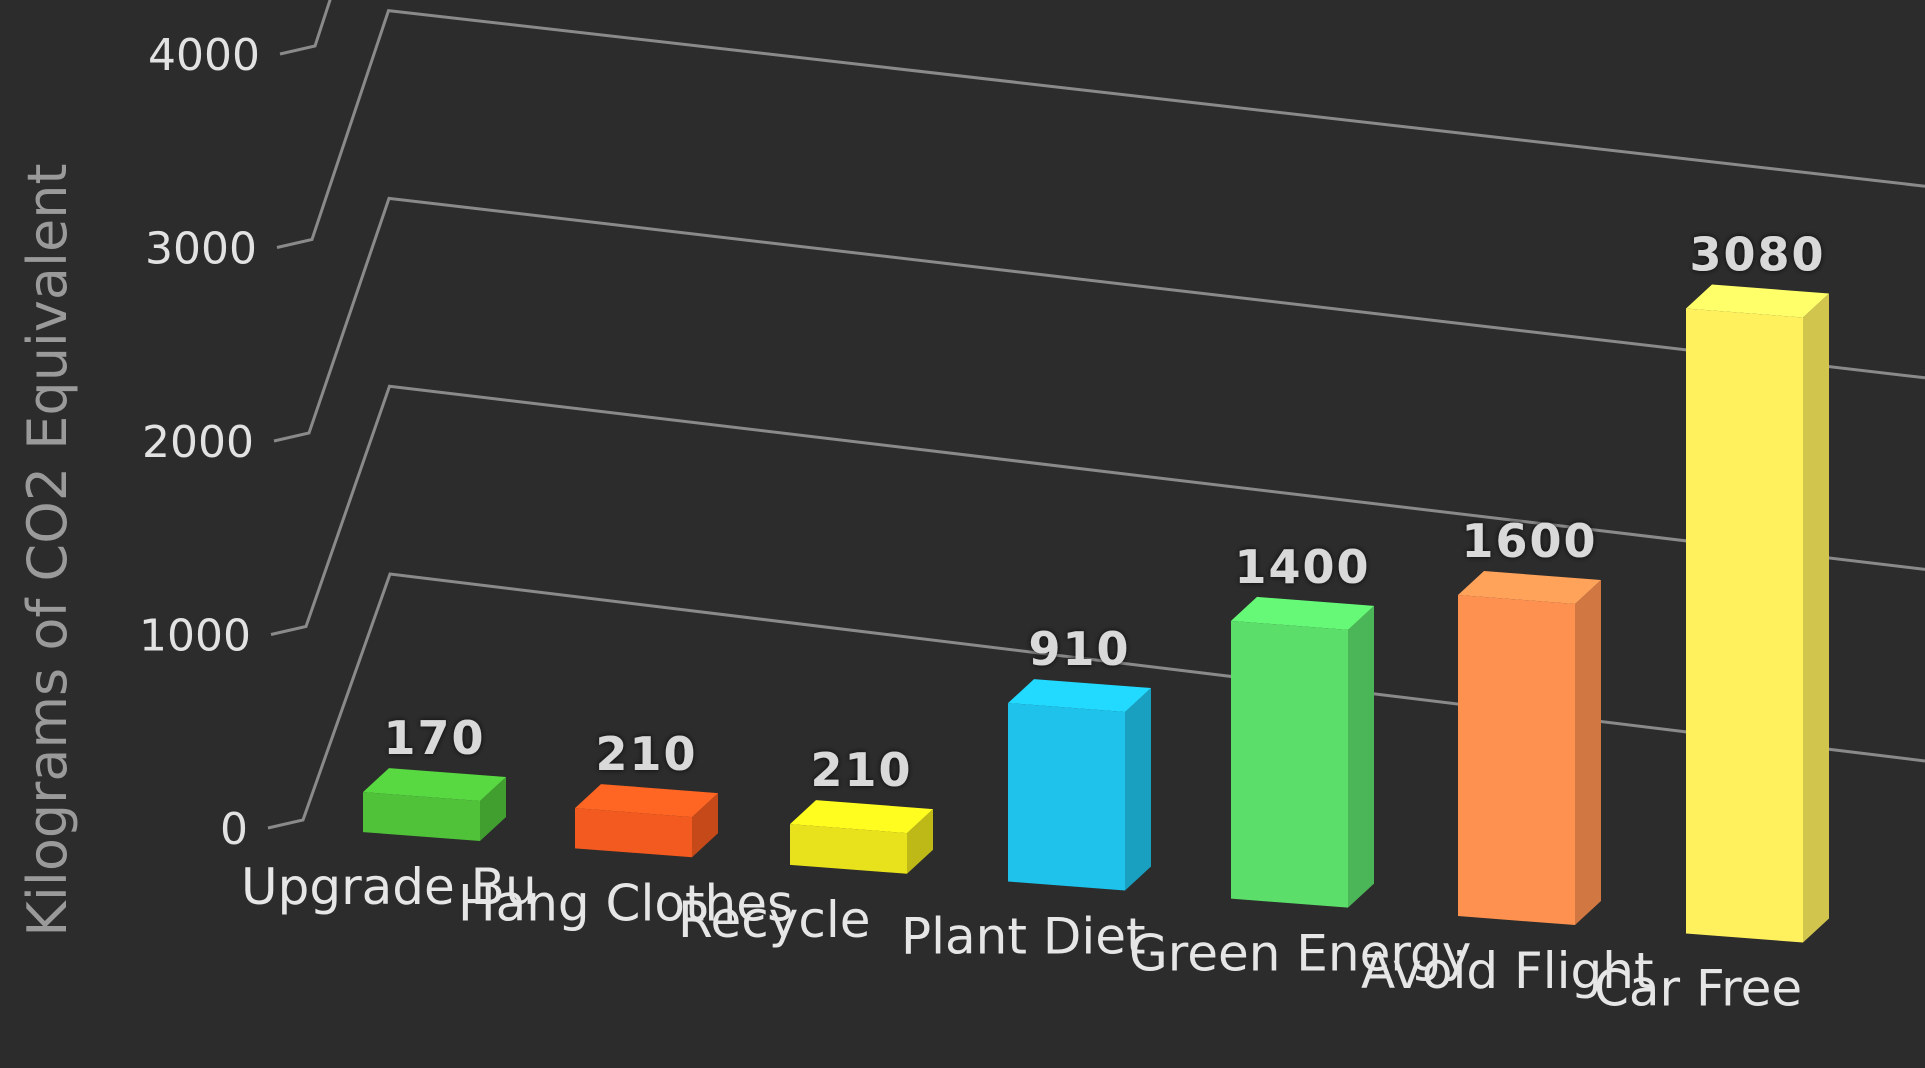 This screenshot has width=1925, height=1068. I want to click on y-axis-title: Kilograms of CO2 Equivalent, so click(47, 549).